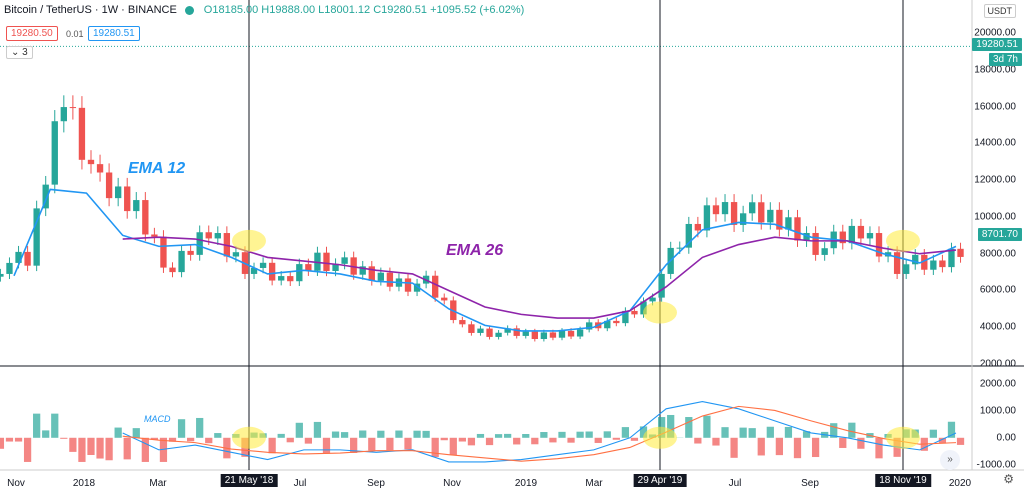 This screenshot has height=492, width=1024. Describe the element at coordinates (452, 483) in the screenshot. I see `time-tick-label: Nov` at that location.